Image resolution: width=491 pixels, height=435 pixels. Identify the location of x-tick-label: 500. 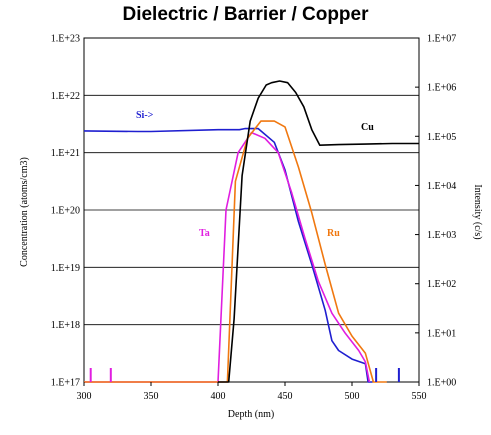
(352, 396).